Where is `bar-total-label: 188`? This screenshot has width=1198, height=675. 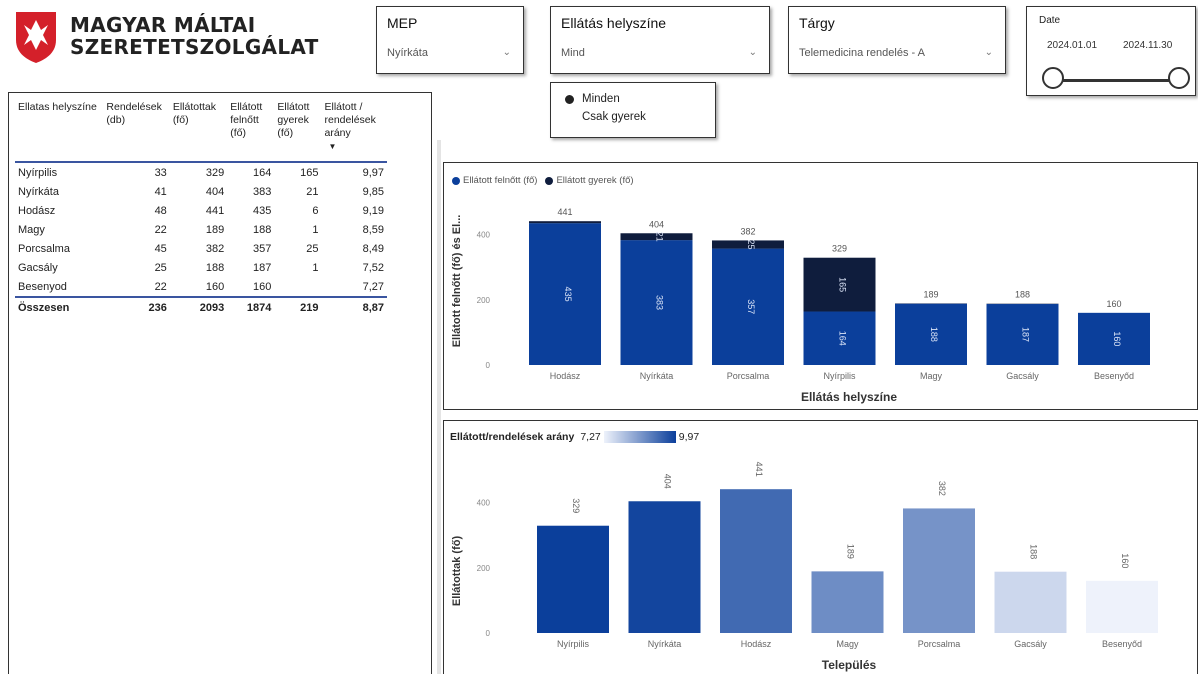 bar-total-label: 188 is located at coordinates (1022, 295).